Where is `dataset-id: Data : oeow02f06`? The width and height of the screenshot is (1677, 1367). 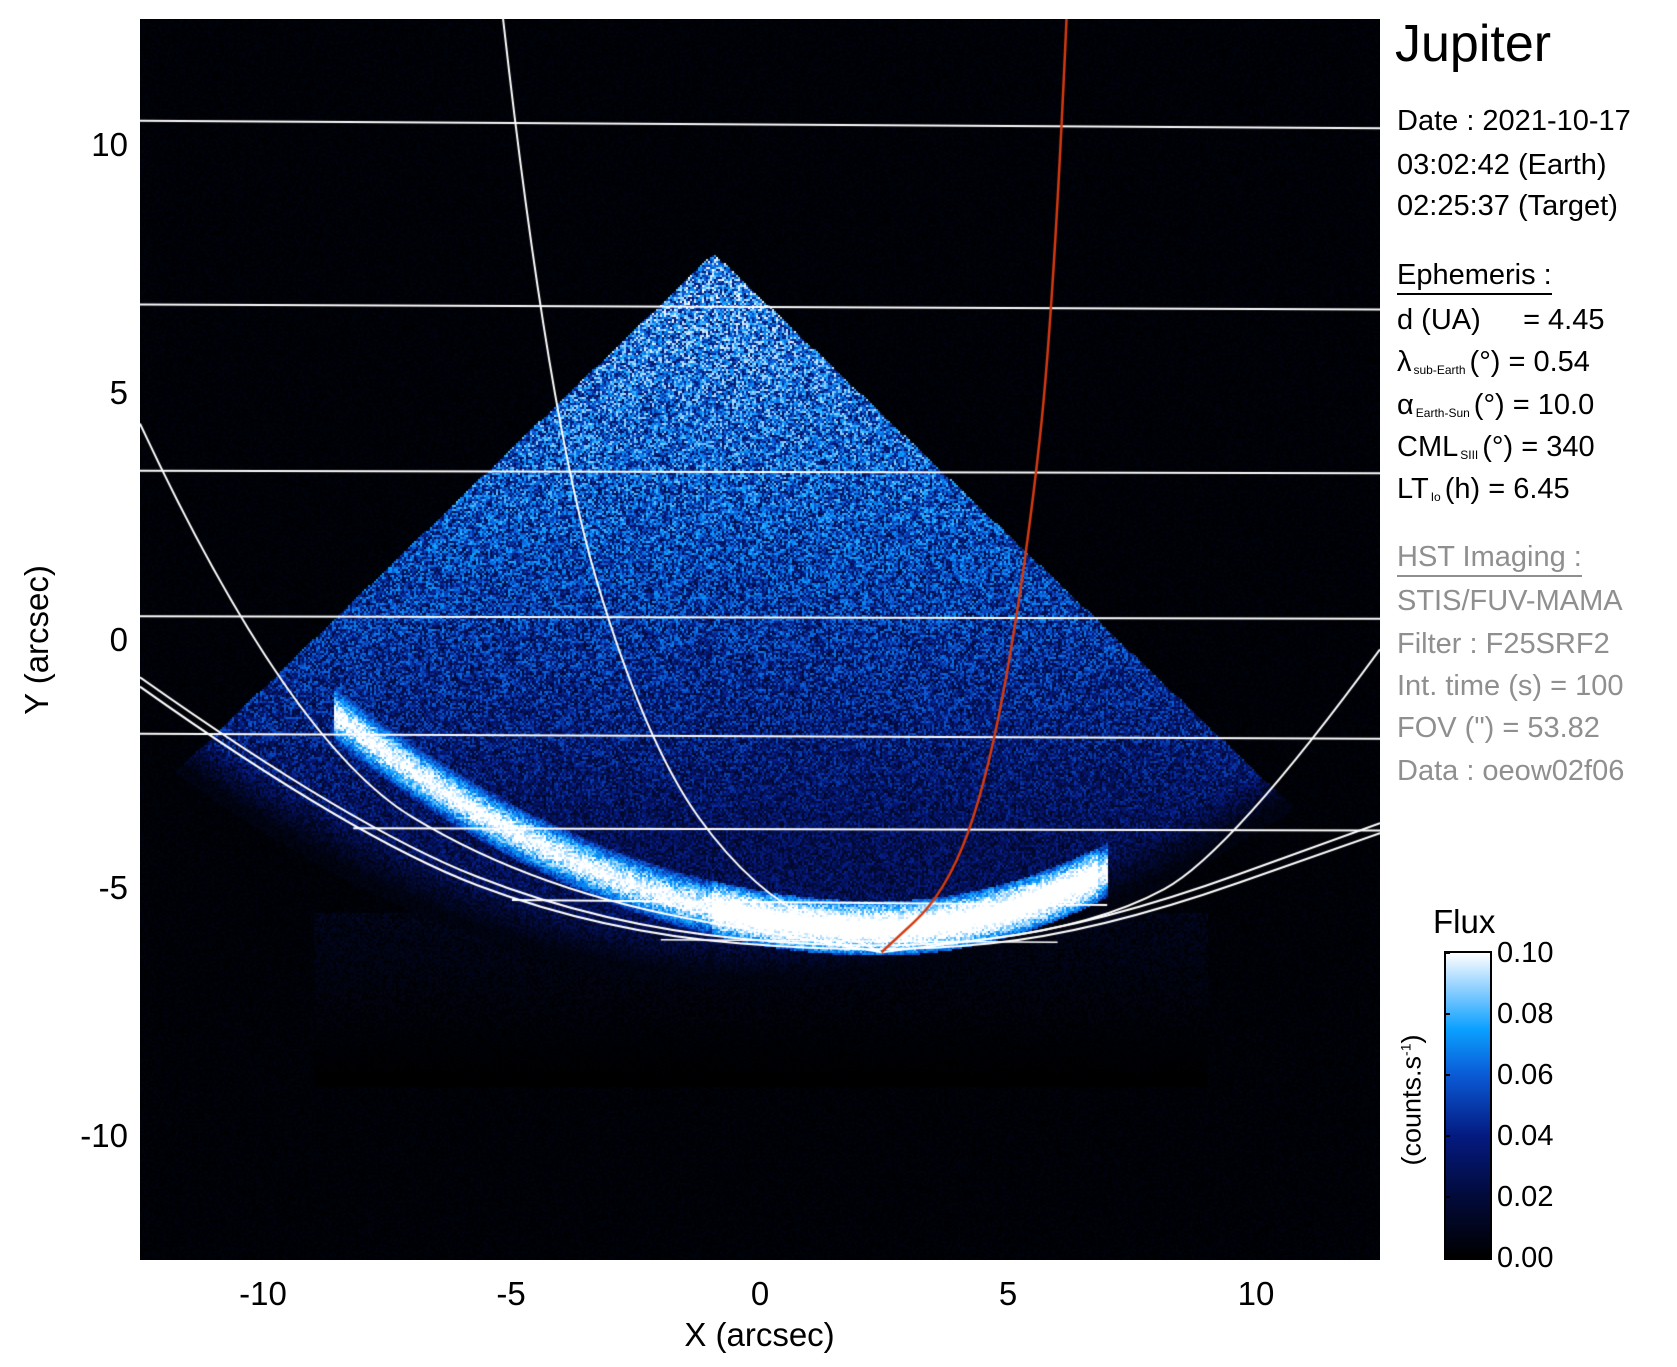
dataset-id: Data : oeow02f06 is located at coordinates (1511, 771).